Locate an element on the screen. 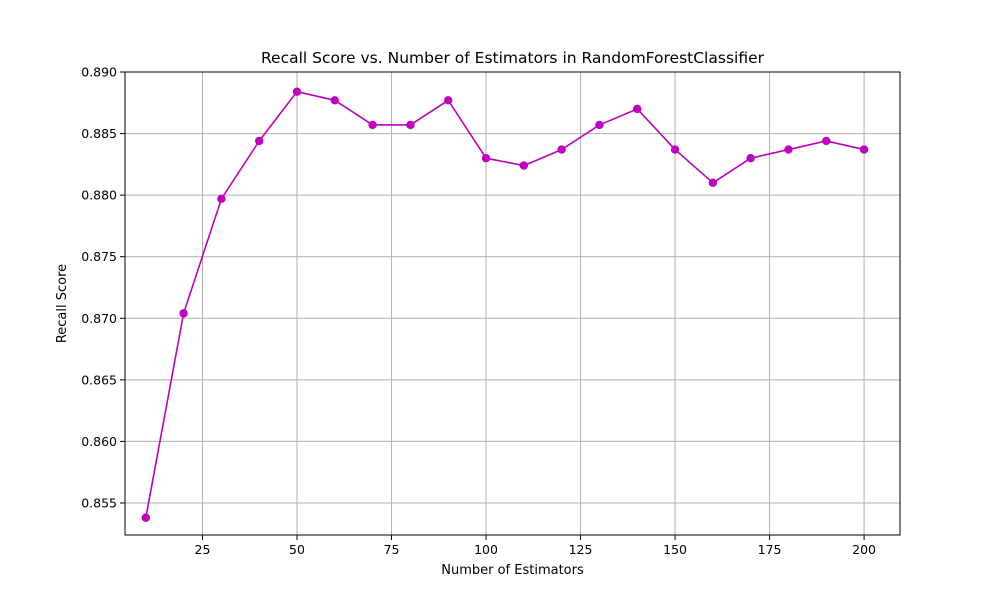 The height and width of the screenshot is (600, 1000). x-axis-ticks: 25 50 75 100 125 150 175 200 is located at coordinates (535, 546).